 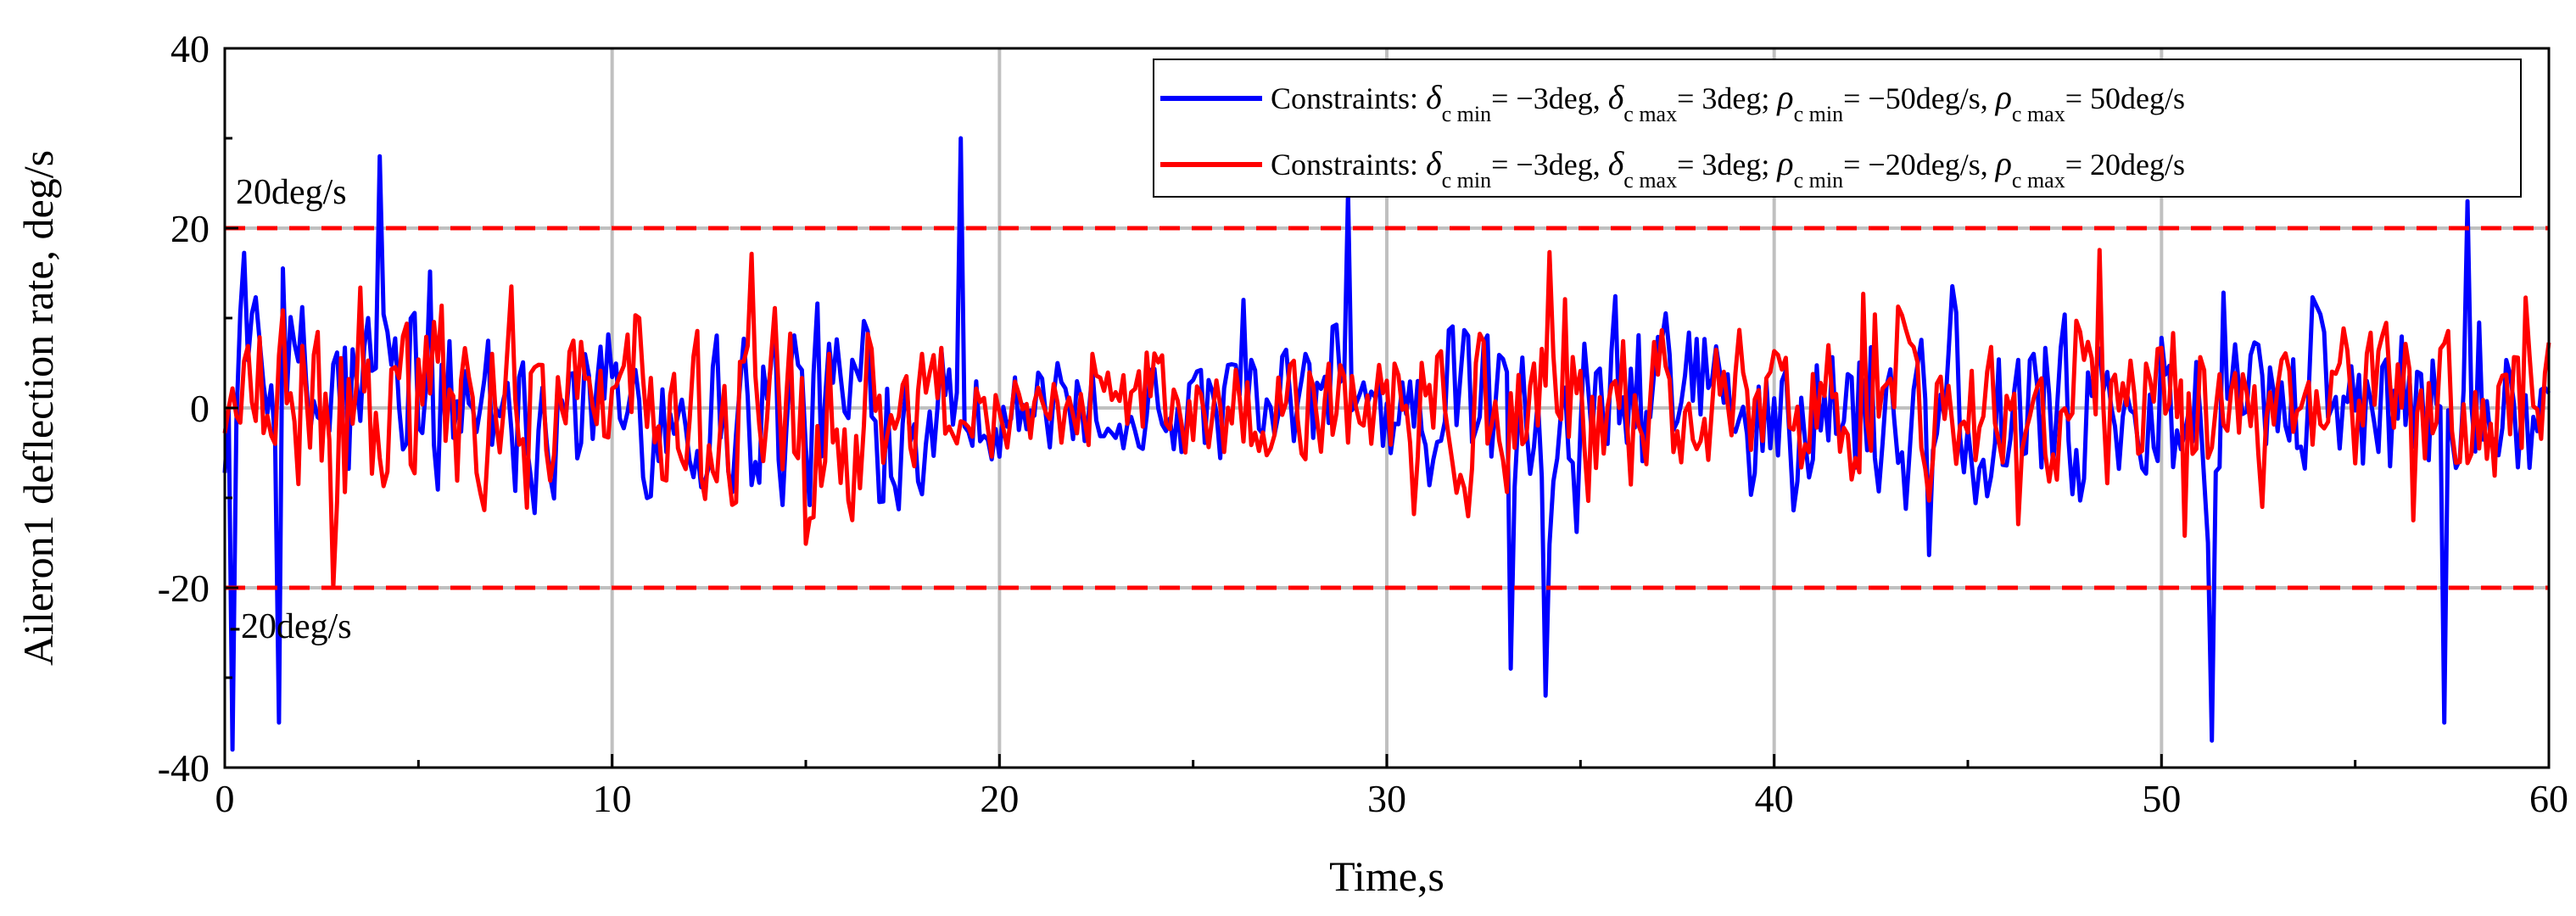 What do you see at coordinates (290, 626) in the screenshot?
I see `lower-limit-annotation: -20deg/s` at bounding box center [290, 626].